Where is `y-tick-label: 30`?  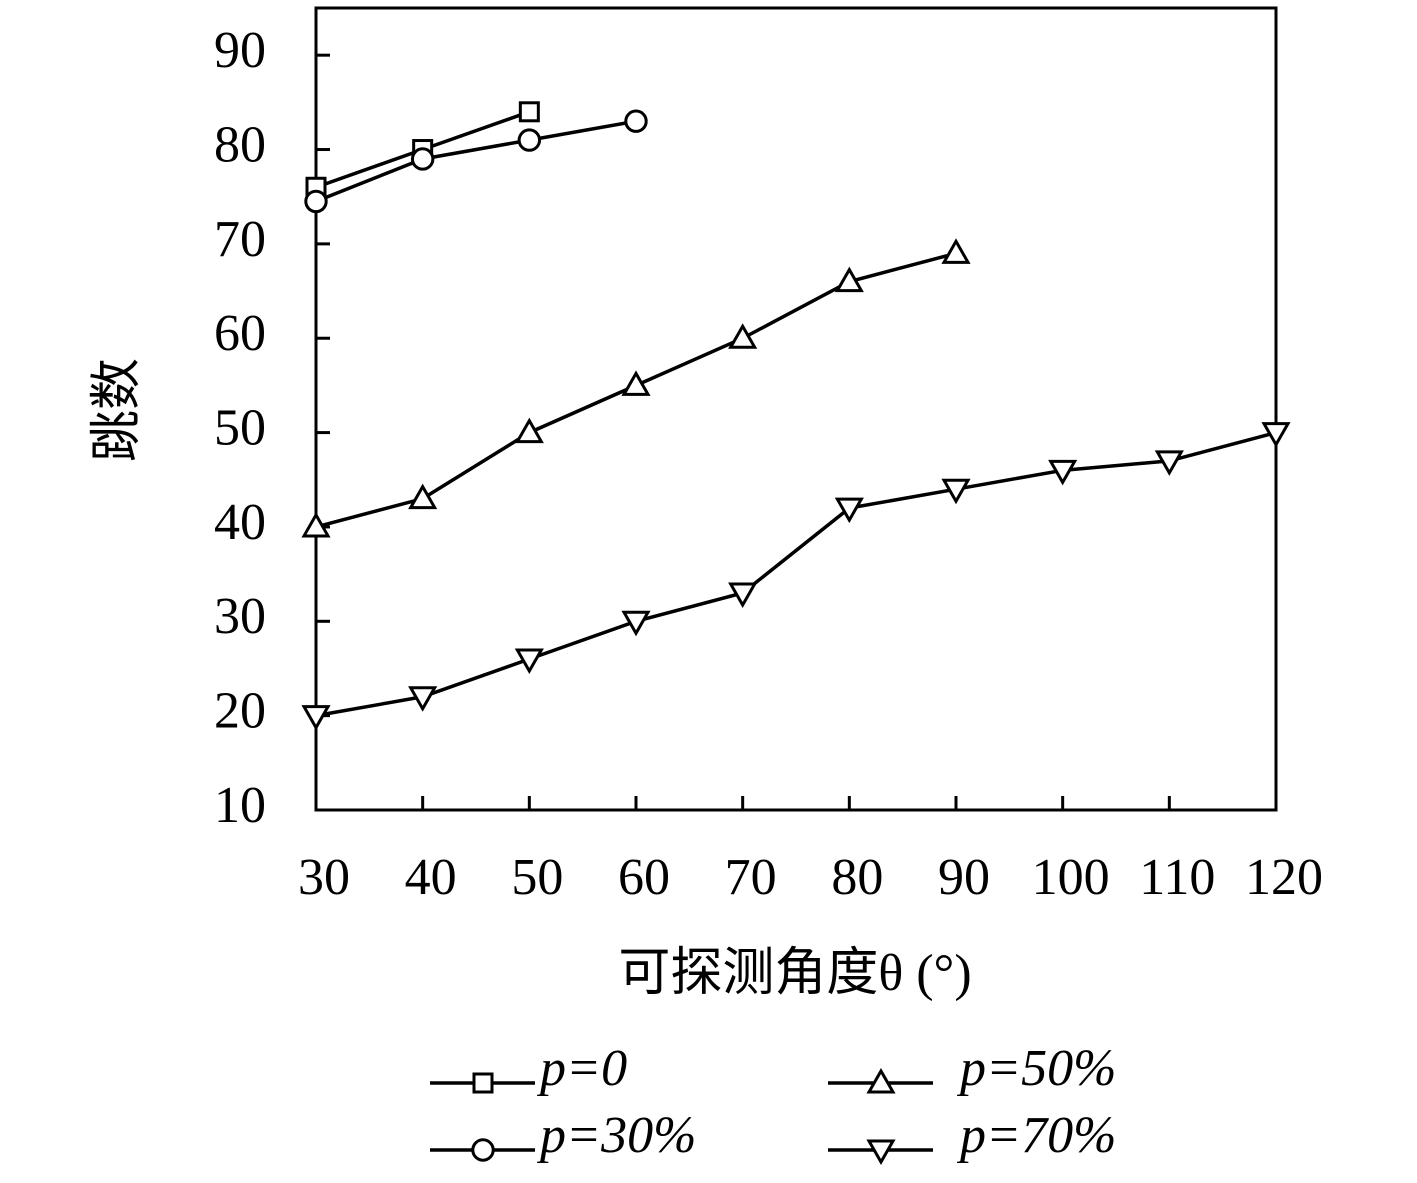
y-tick-label: 30 is located at coordinates (240, 616).